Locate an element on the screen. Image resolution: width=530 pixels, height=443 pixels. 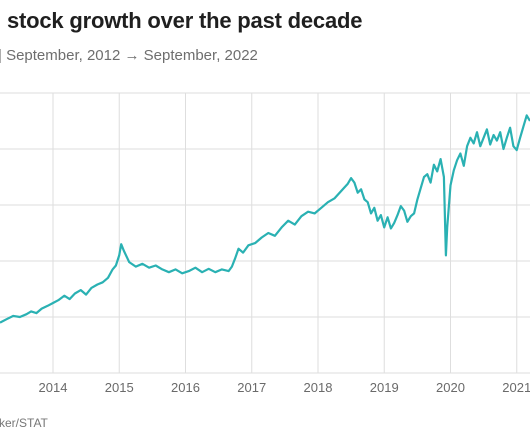
x-tick-label: 2021 is located at coordinates (516, 387).